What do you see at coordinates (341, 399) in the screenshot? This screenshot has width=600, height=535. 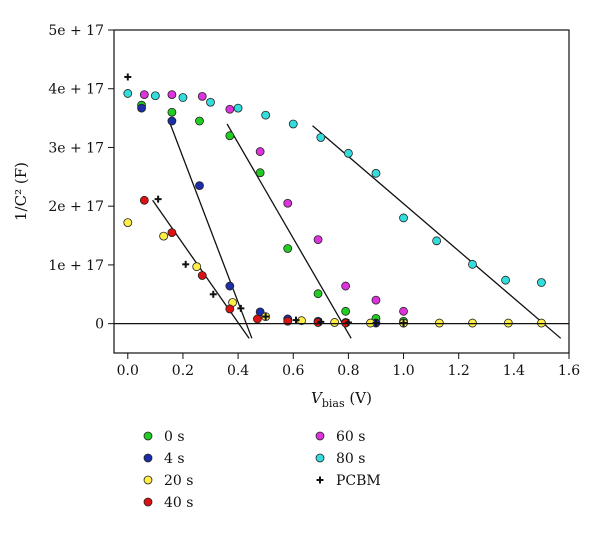 I see `x-axis-title: Vbias (V)` at bounding box center [341, 399].